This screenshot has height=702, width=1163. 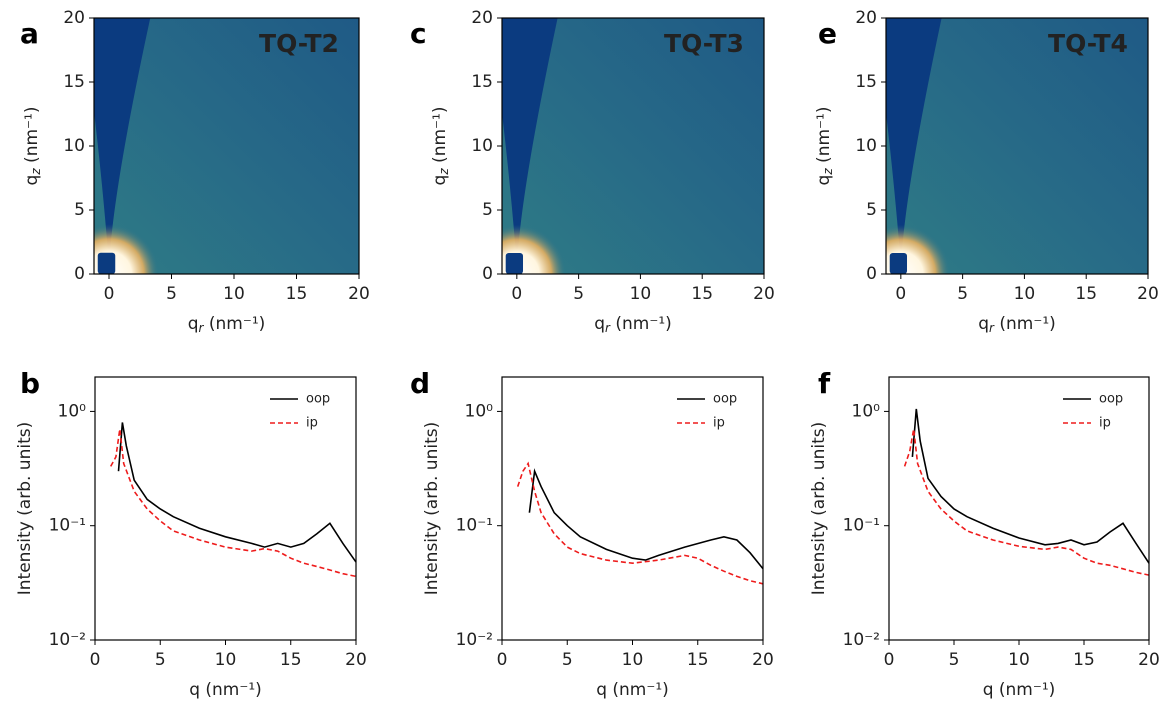 I want to click on panel-label: d, so click(x=420, y=383).